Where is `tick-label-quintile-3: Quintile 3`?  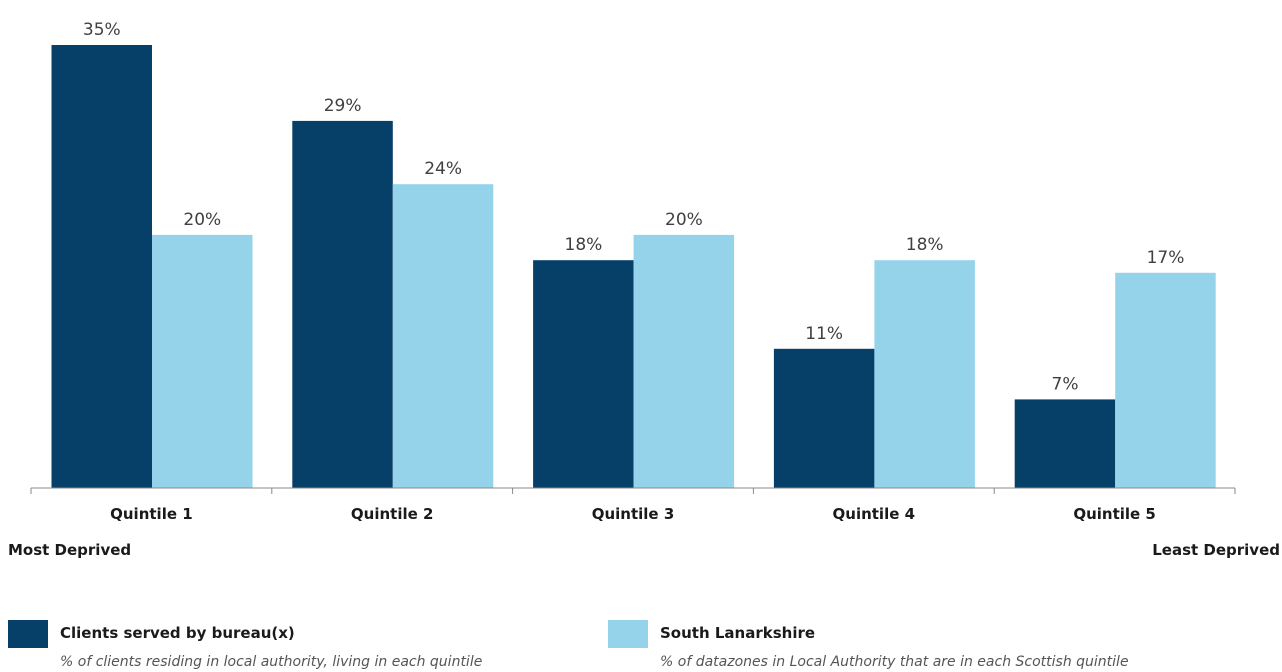 tick-label-quintile-3: Quintile 3 is located at coordinates (633, 514).